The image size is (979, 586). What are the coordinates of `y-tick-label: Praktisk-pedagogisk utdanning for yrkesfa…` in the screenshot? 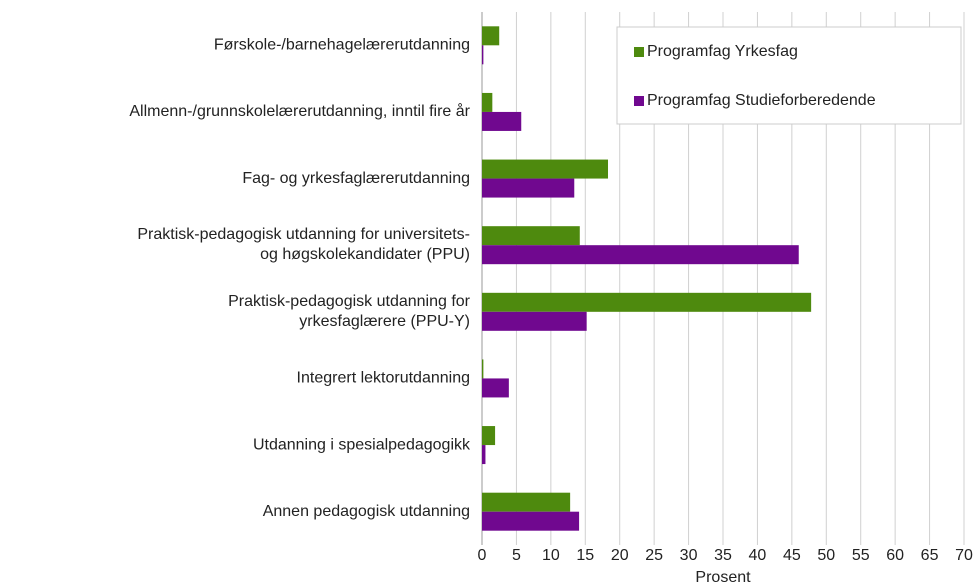 It's located at (349, 311).